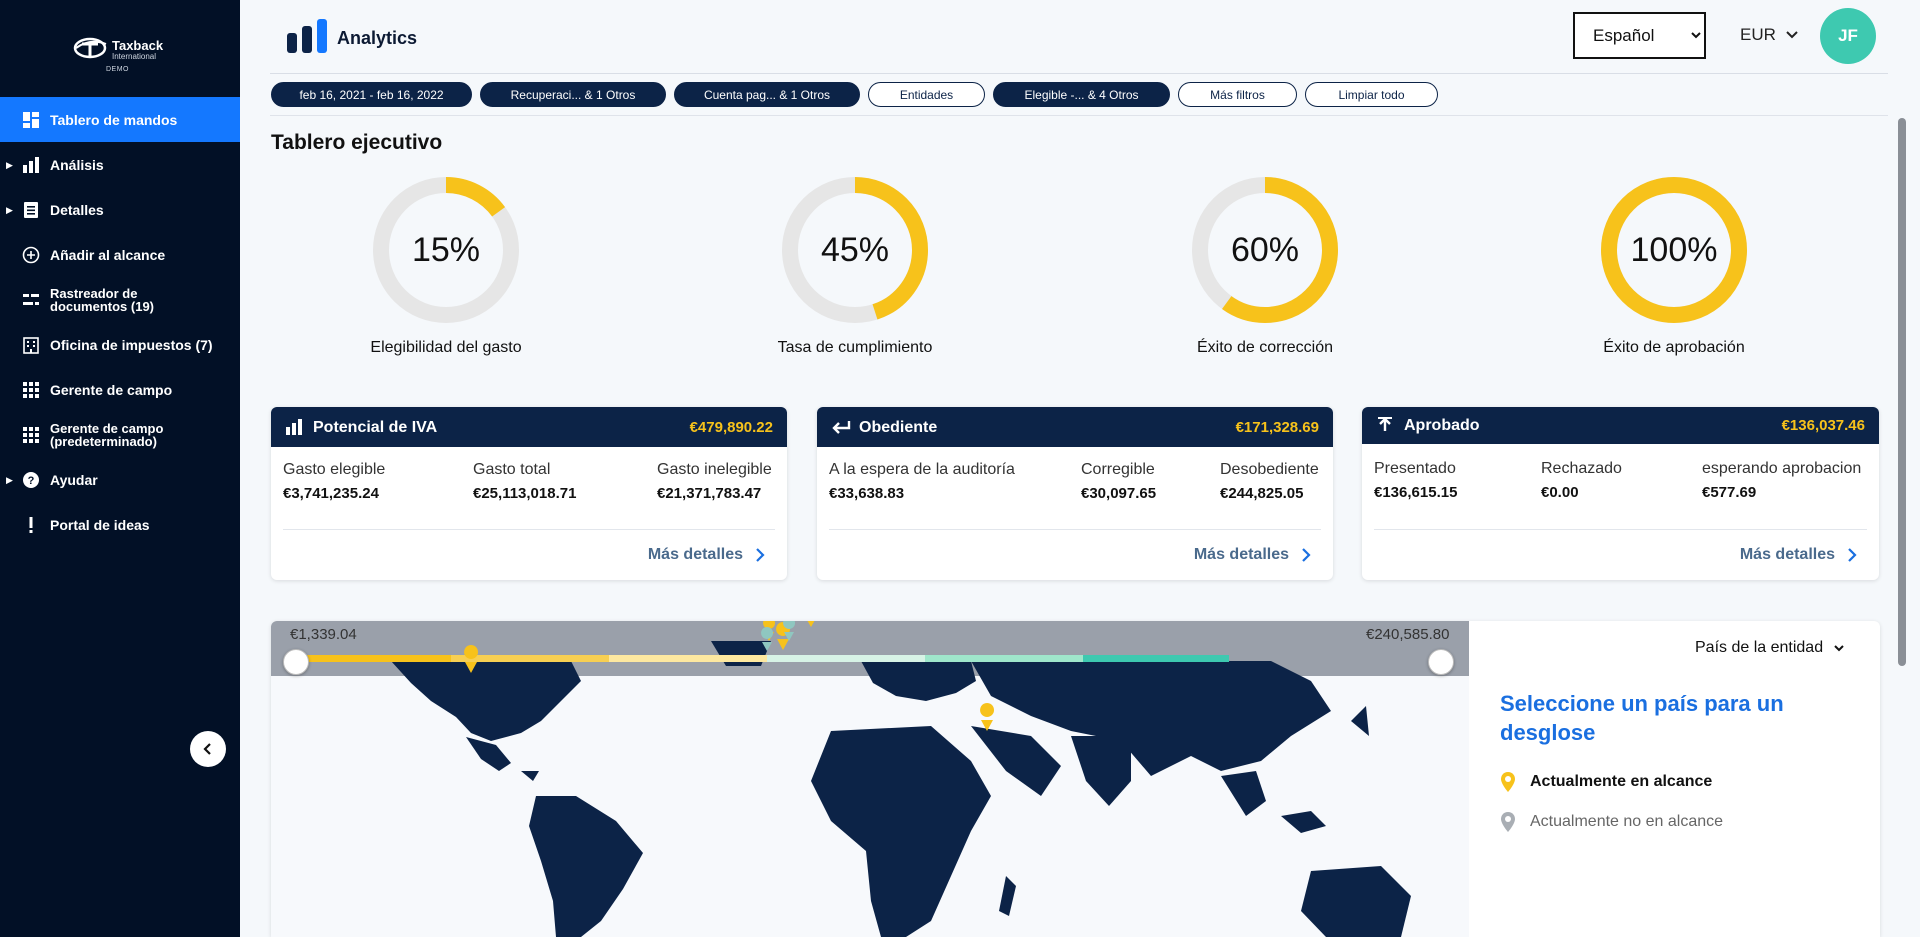 The height and width of the screenshot is (937, 1920). I want to click on sidebar-item-label: Gerente de campo, so click(111, 389).